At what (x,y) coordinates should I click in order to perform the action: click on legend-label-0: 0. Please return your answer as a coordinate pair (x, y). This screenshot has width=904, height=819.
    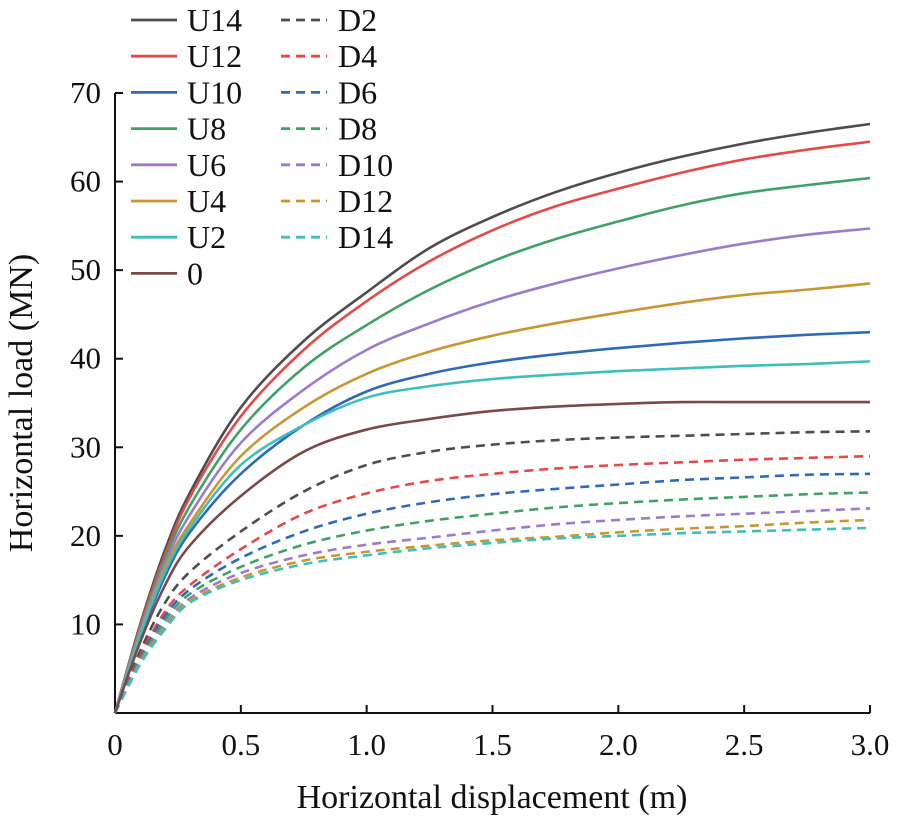
    Looking at the image, I should click on (195, 273).